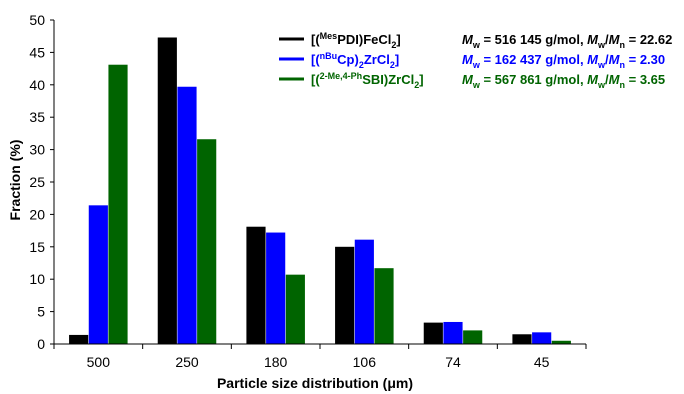  Describe the element at coordinates (37, 279) in the screenshot. I see `y-tick-label: 10` at that location.